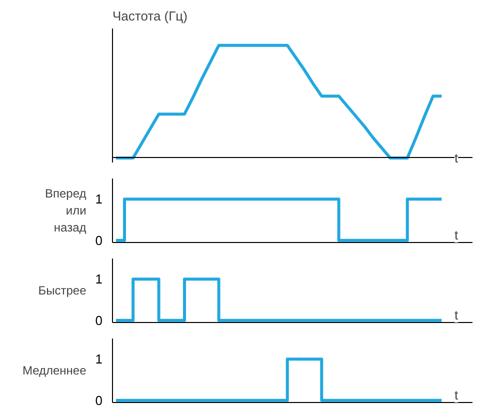 The width and height of the screenshot is (480, 411). What do you see at coordinates (150, 16) in the screenshot?
I see `y-axis-title: Частота (Гц)` at bounding box center [150, 16].